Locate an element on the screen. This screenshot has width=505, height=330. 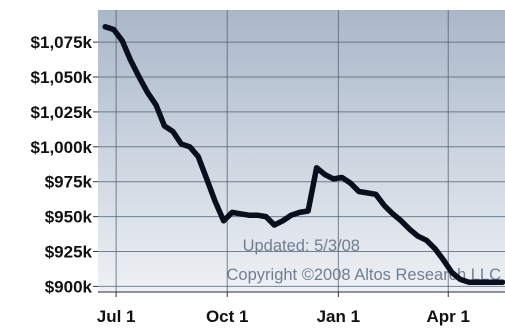
y-tick-label: $1,025k is located at coordinates (62, 112).